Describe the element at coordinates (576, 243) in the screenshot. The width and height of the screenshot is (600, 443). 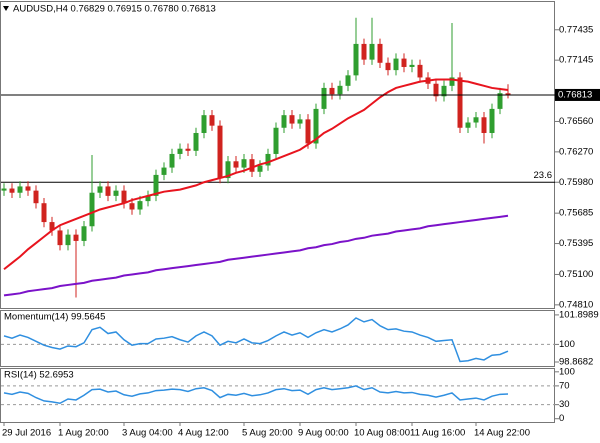
I see `y-tick-label: 0.75395` at that location.